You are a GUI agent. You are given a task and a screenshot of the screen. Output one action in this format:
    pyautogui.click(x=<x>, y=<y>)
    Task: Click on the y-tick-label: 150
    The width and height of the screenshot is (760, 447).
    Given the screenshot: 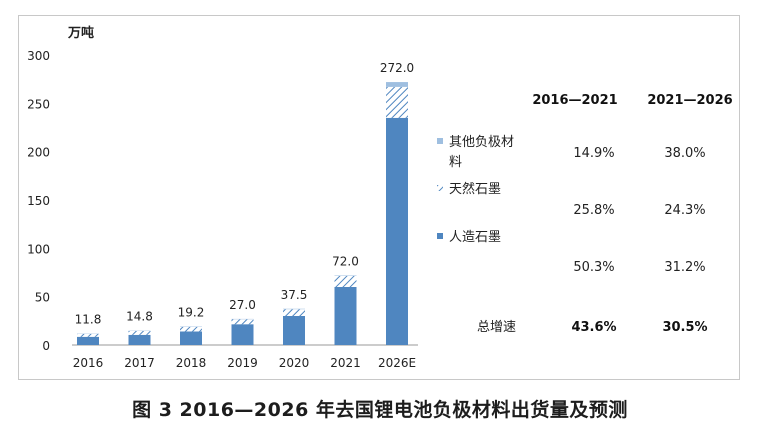 What is the action you would take?
    pyautogui.click(x=38, y=201)
    